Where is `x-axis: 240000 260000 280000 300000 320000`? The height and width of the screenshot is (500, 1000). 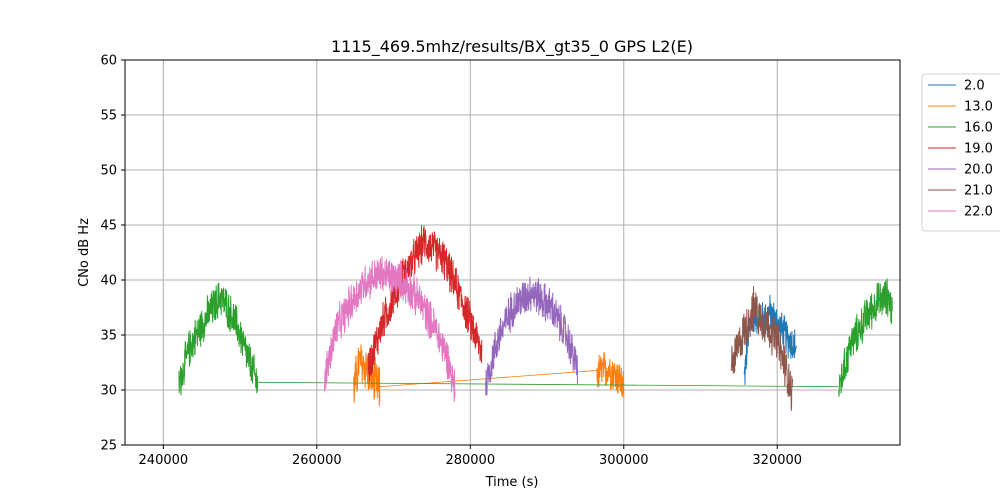 x-axis: 240000 260000 280000 300000 320000 is located at coordinates (470, 456).